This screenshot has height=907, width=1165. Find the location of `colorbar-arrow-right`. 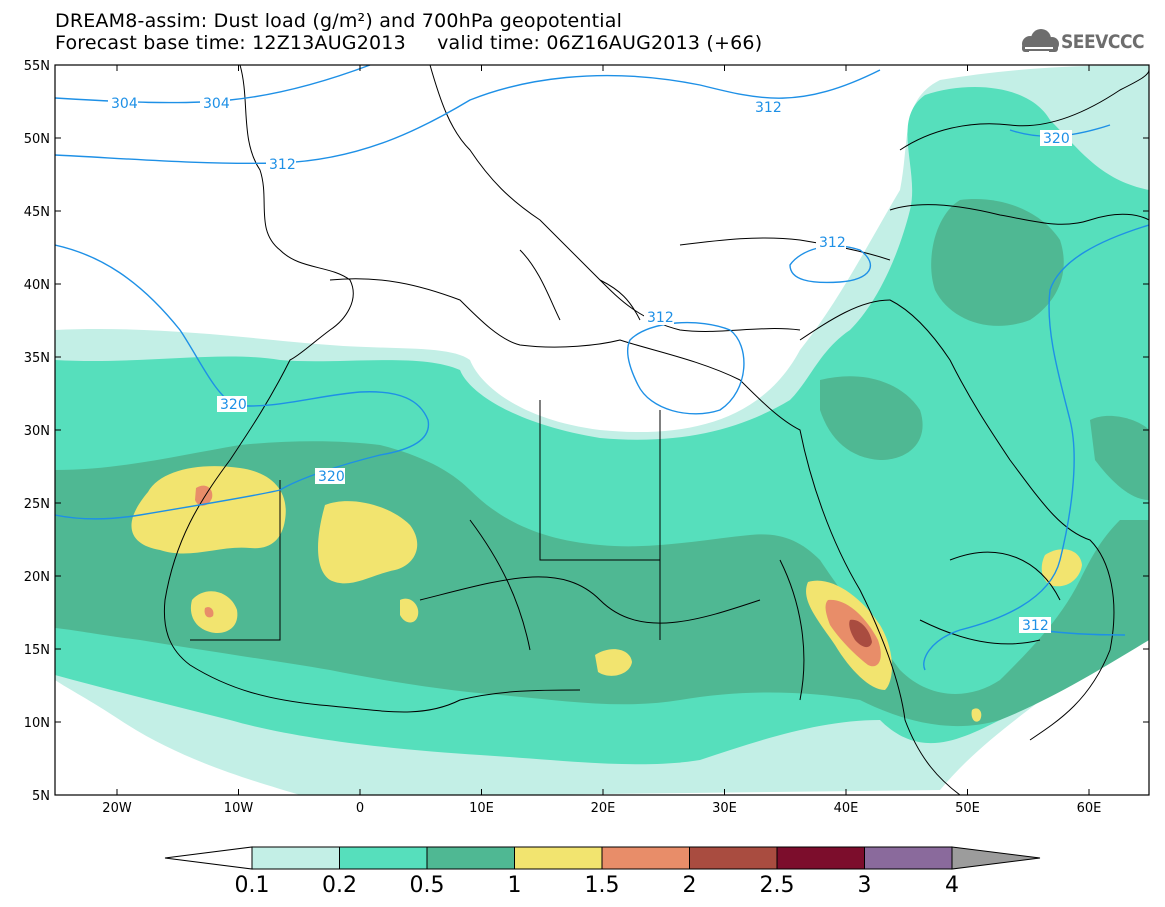

colorbar-arrow-right is located at coordinates (996, 858).